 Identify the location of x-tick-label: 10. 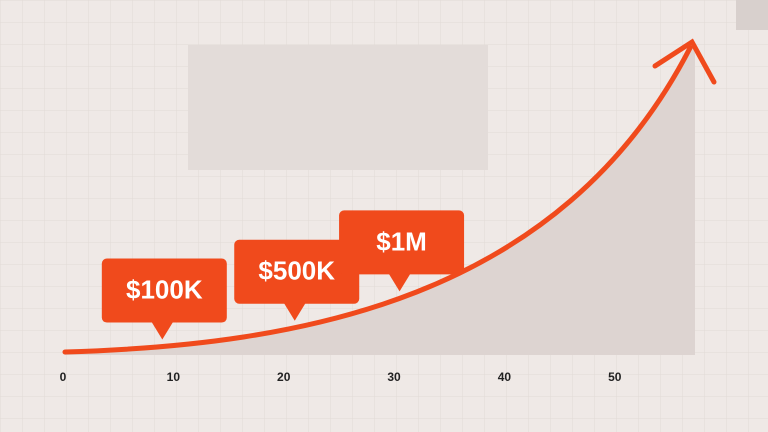
(174, 377).